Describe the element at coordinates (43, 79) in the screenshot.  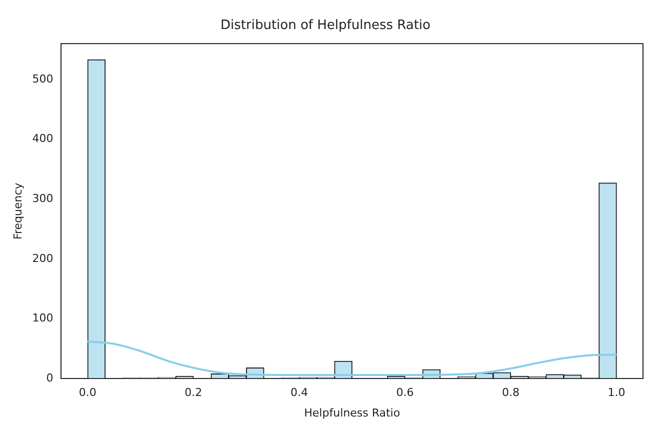
I see `y-tick-label: 500` at that location.